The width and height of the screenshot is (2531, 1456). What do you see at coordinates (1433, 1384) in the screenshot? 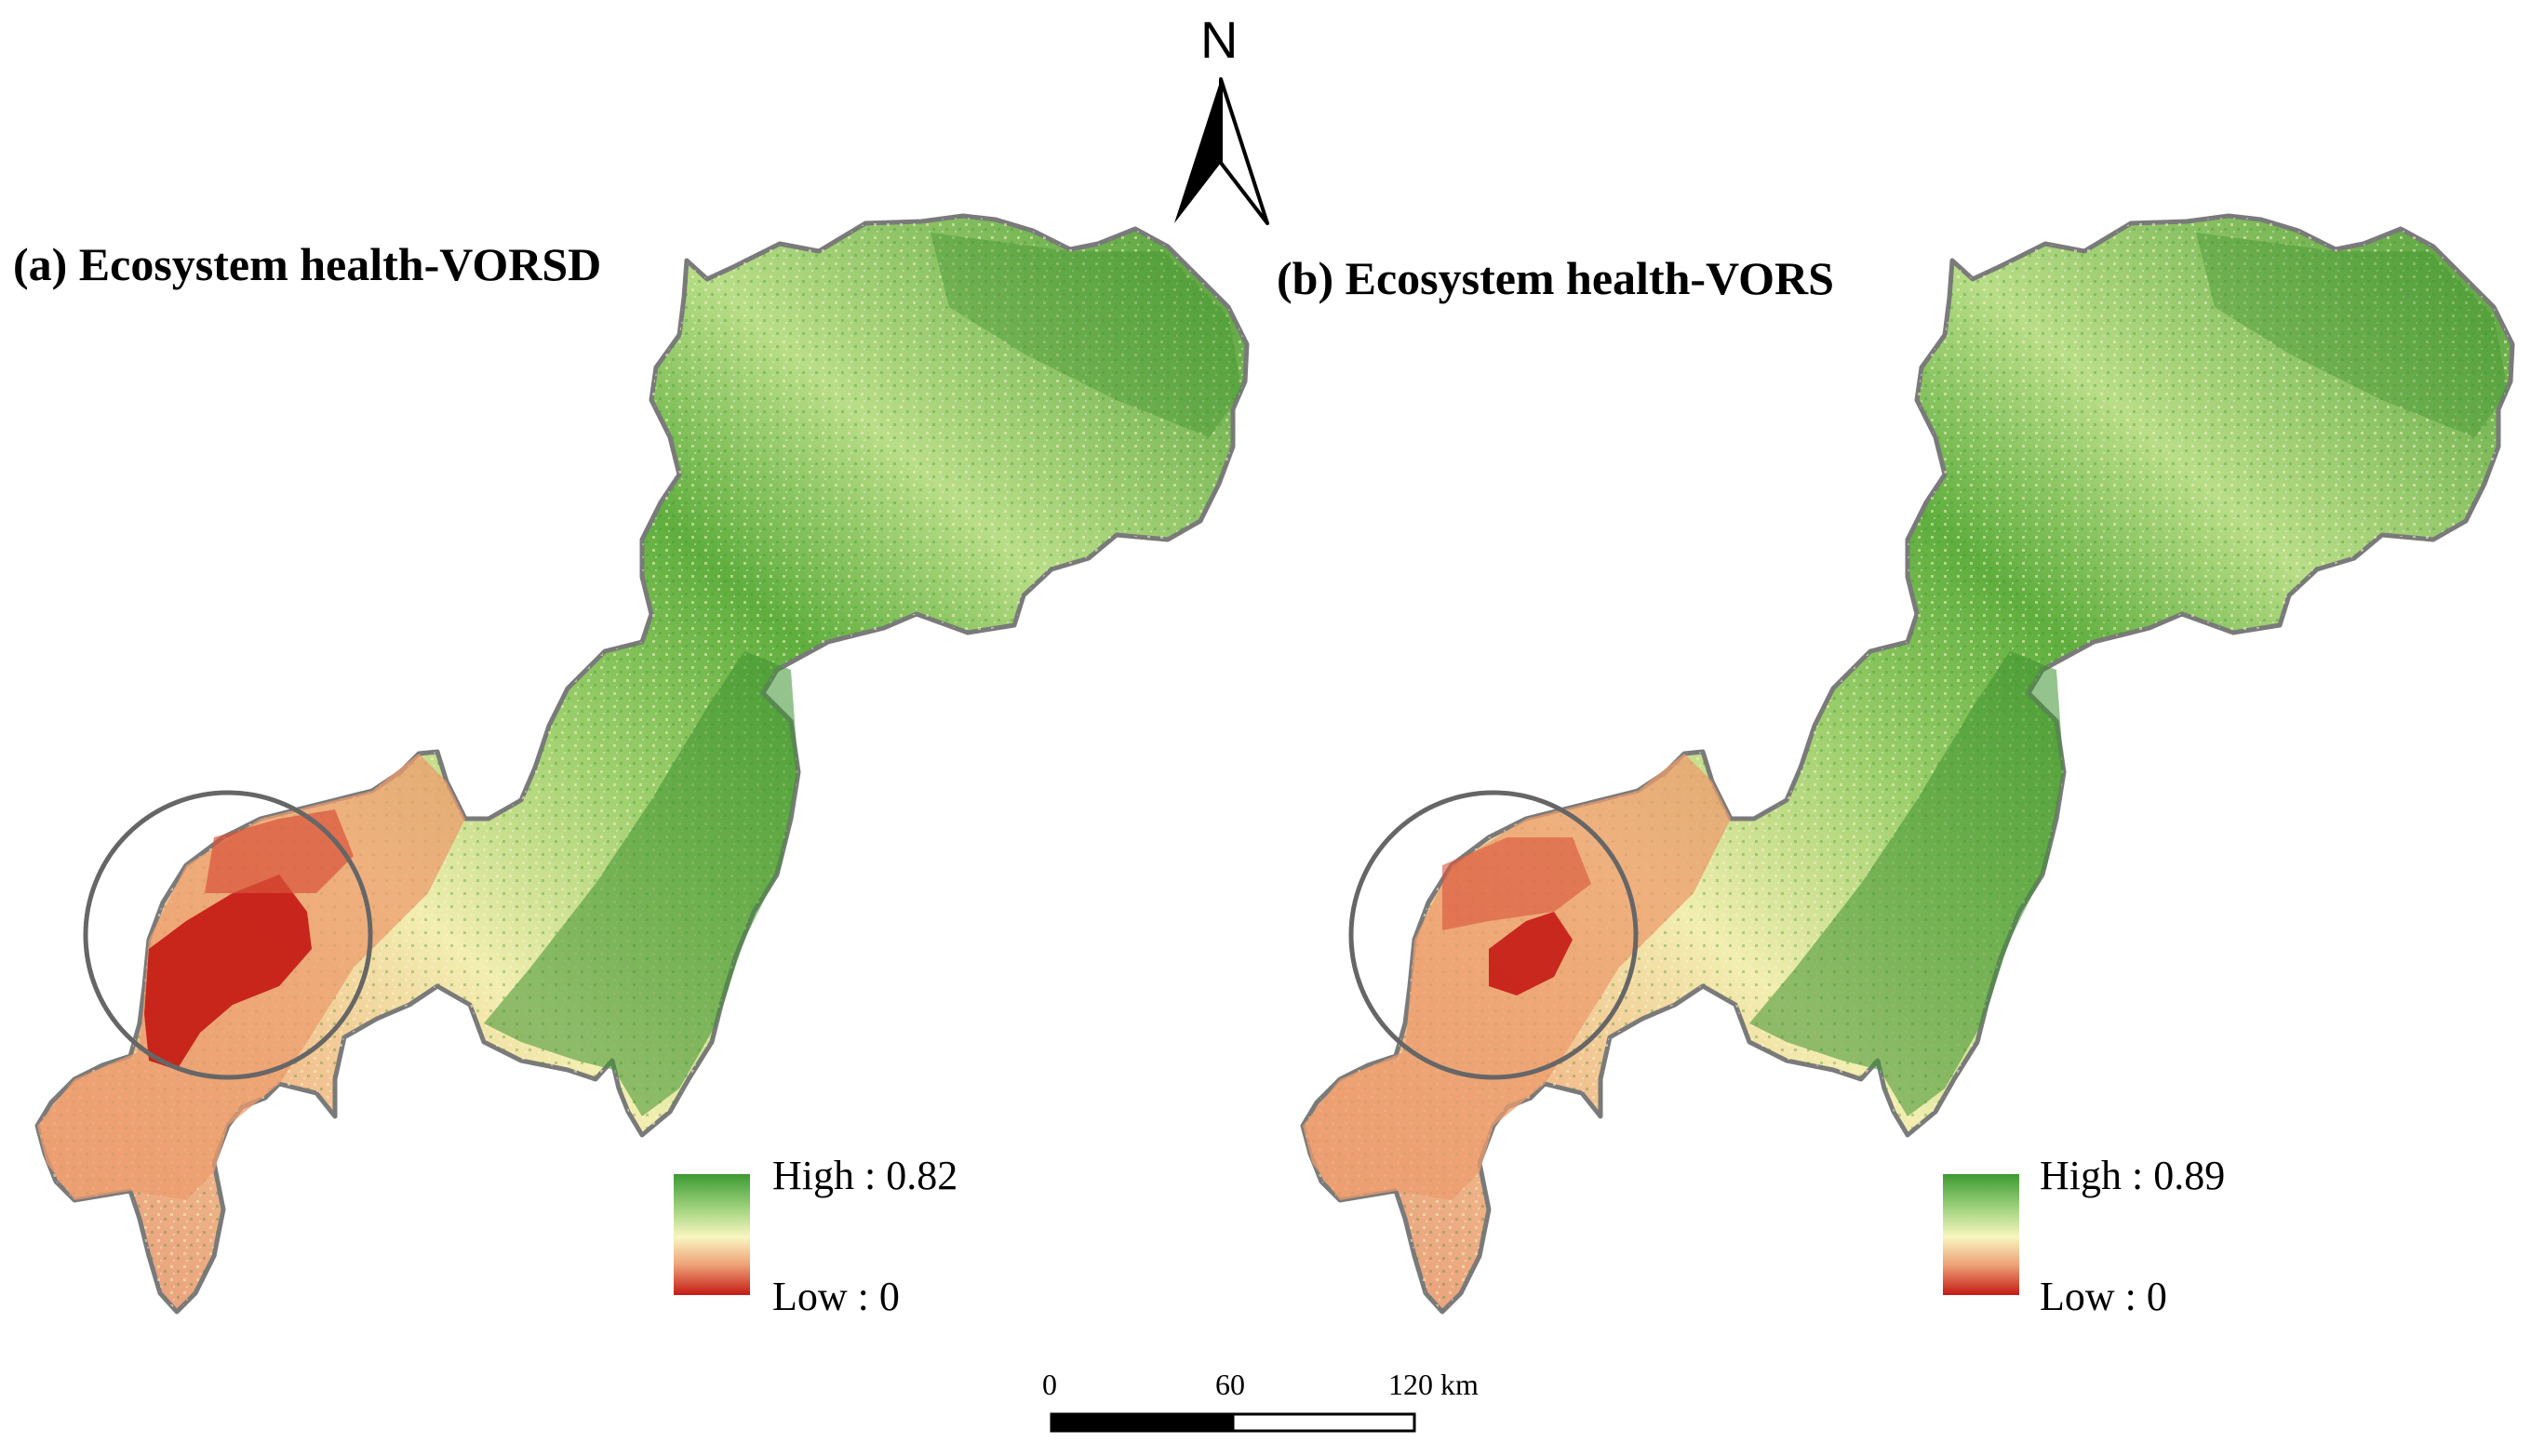
I see `scale-tick-120: 120 km` at bounding box center [1433, 1384].